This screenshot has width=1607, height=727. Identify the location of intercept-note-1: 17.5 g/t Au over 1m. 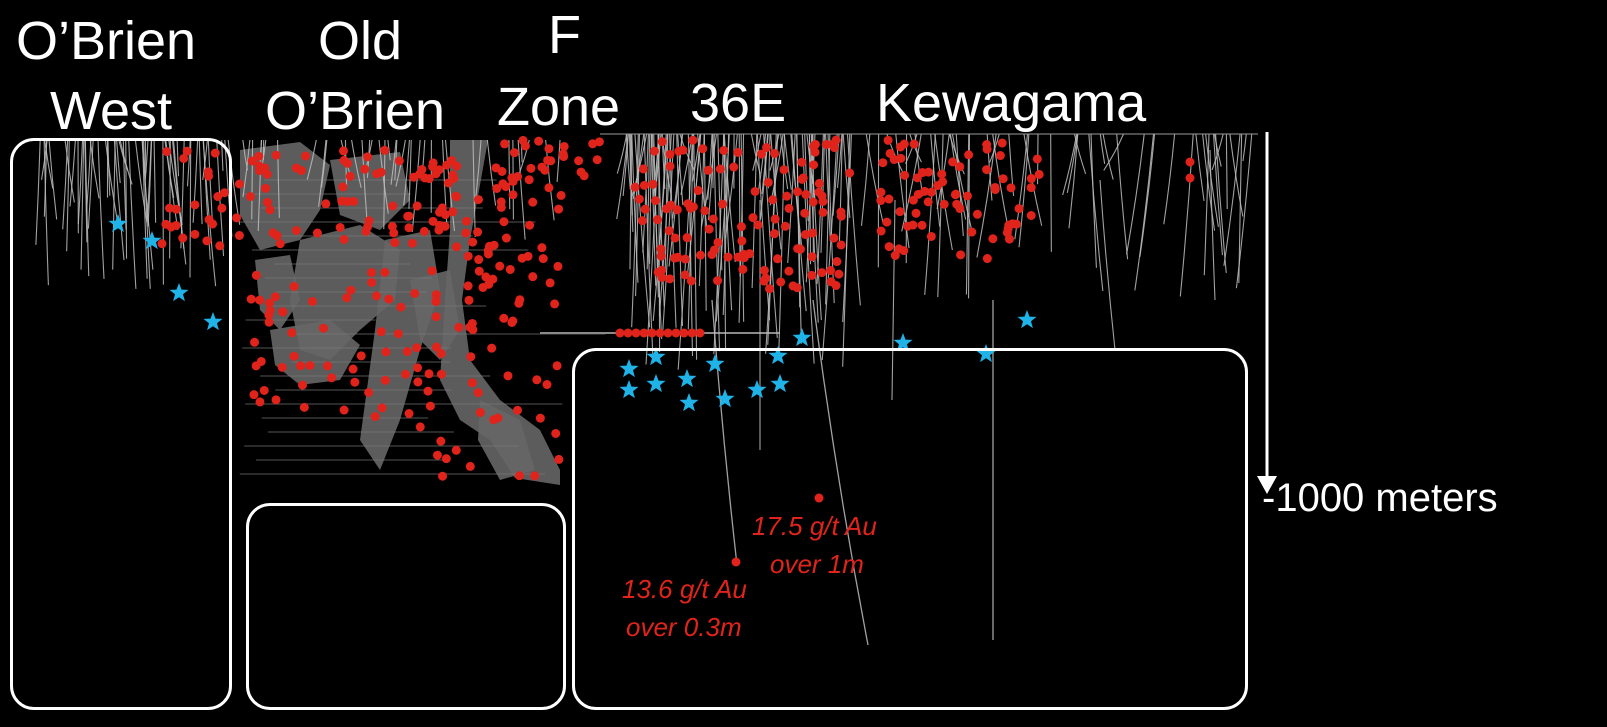
(814, 545).